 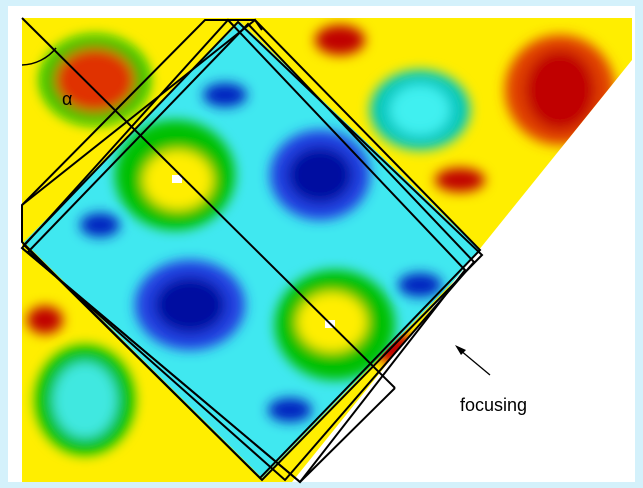 I want to click on annotation: focusing, so click(x=493, y=405).